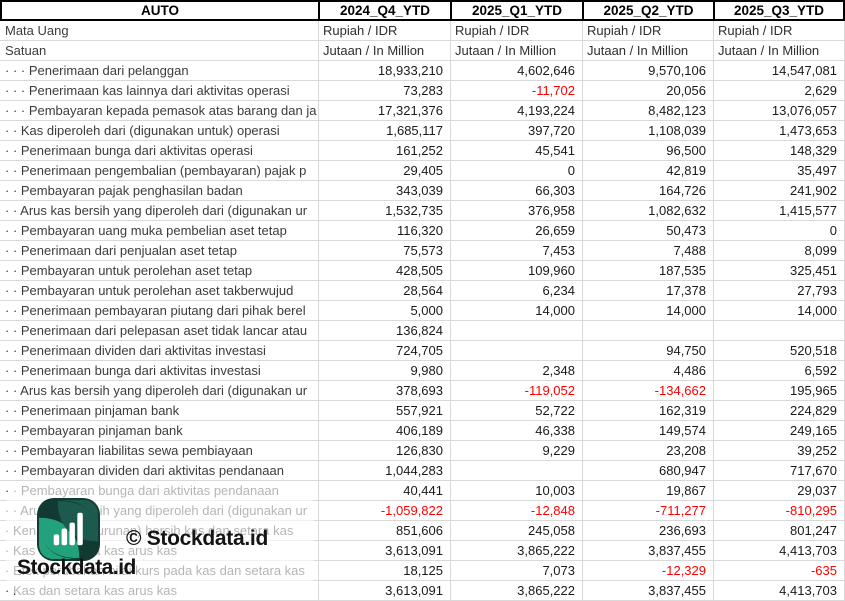  I want to click on value-cell: 164,726, so click(647, 191).